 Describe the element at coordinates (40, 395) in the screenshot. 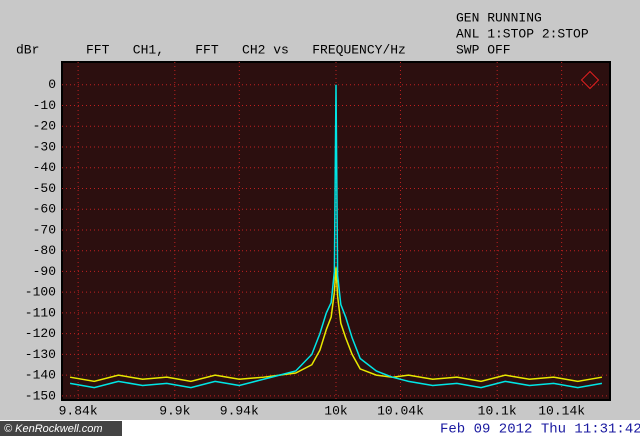

I see `y-tick-label: -150` at that location.